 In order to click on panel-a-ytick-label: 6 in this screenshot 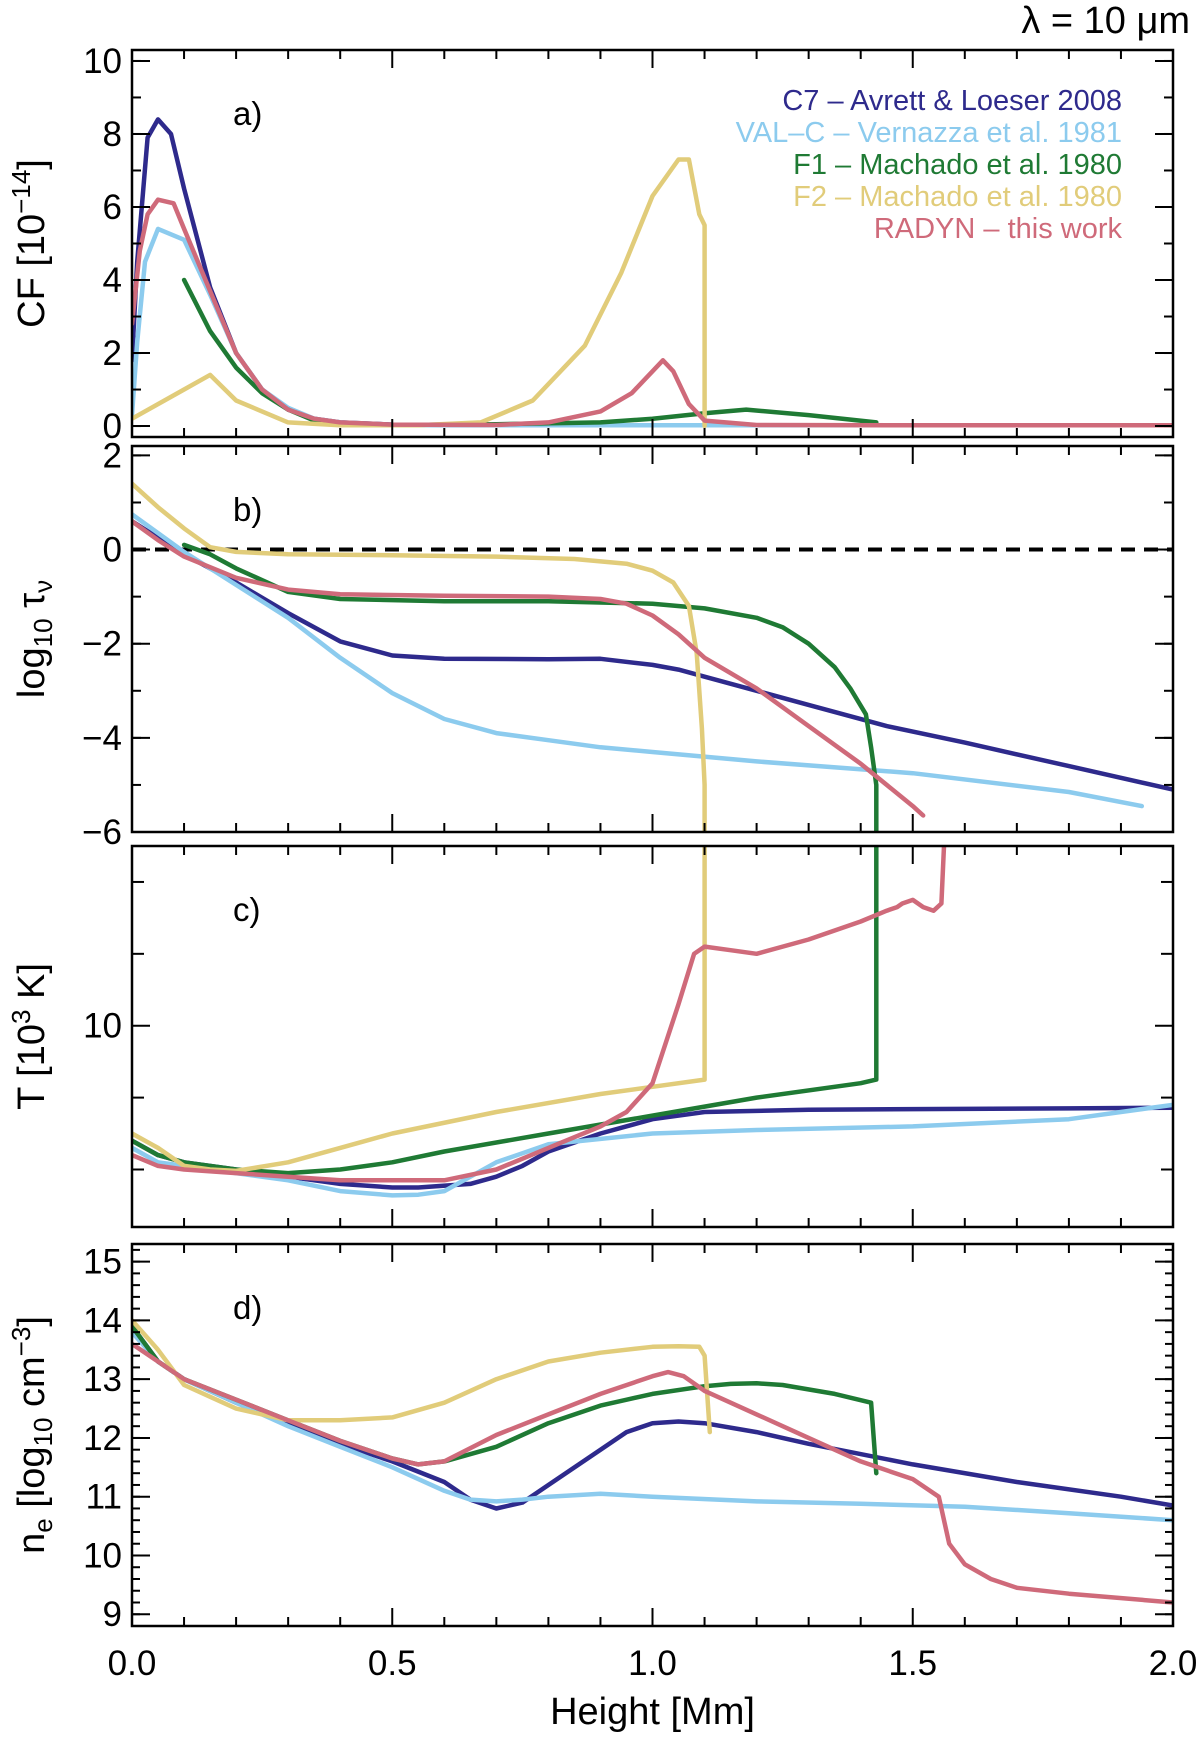, I will do `click(112, 207)`.